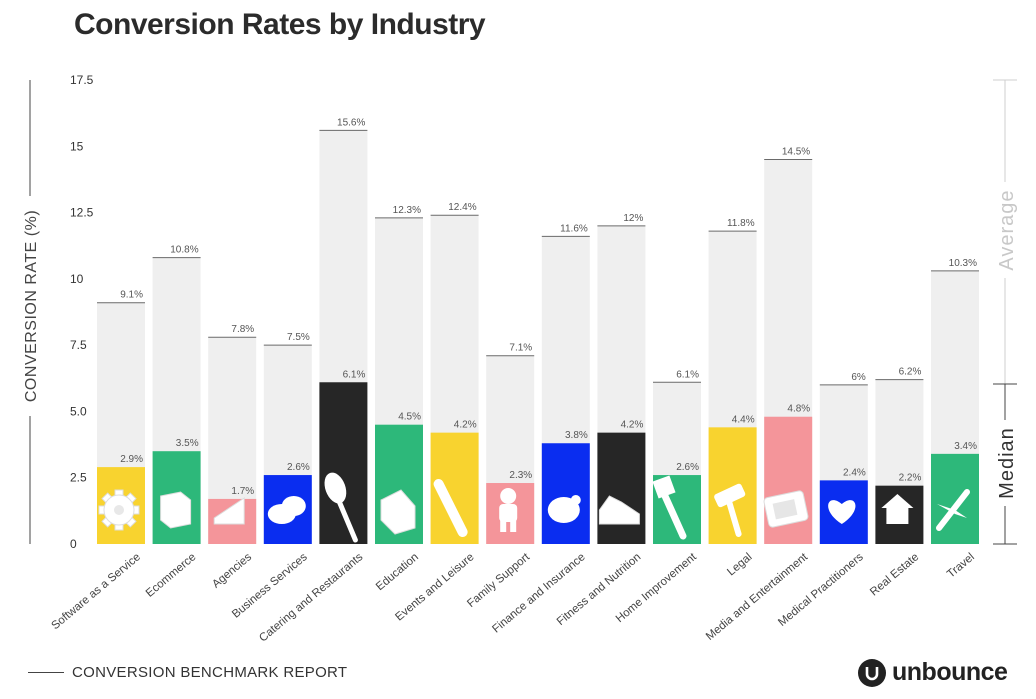 Image resolution: width=1036 pixels, height=699 pixels. Describe the element at coordinates (462, 207) in the screenshot. I see `average-value-label: 12.4%` at that location.